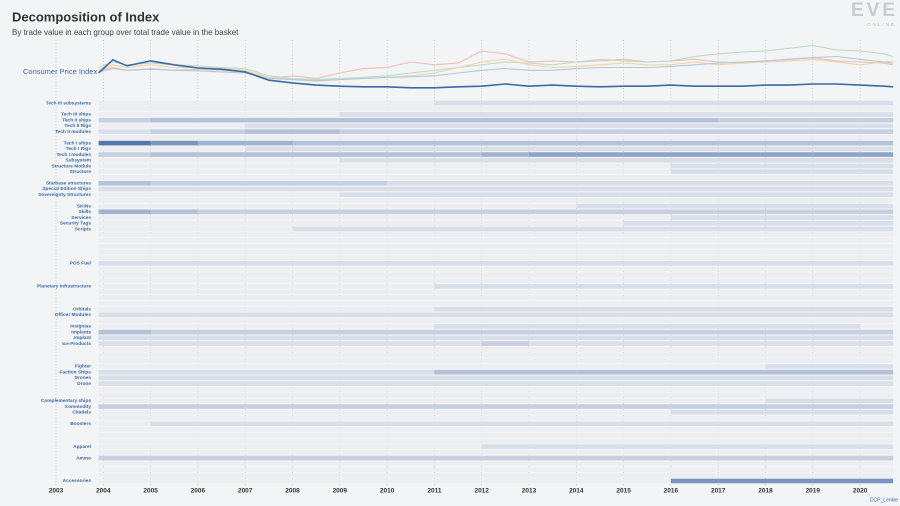  Describe the element at coordinates (76, 120) in the screenshot. I see `row-label: Tech II ships` at that location.